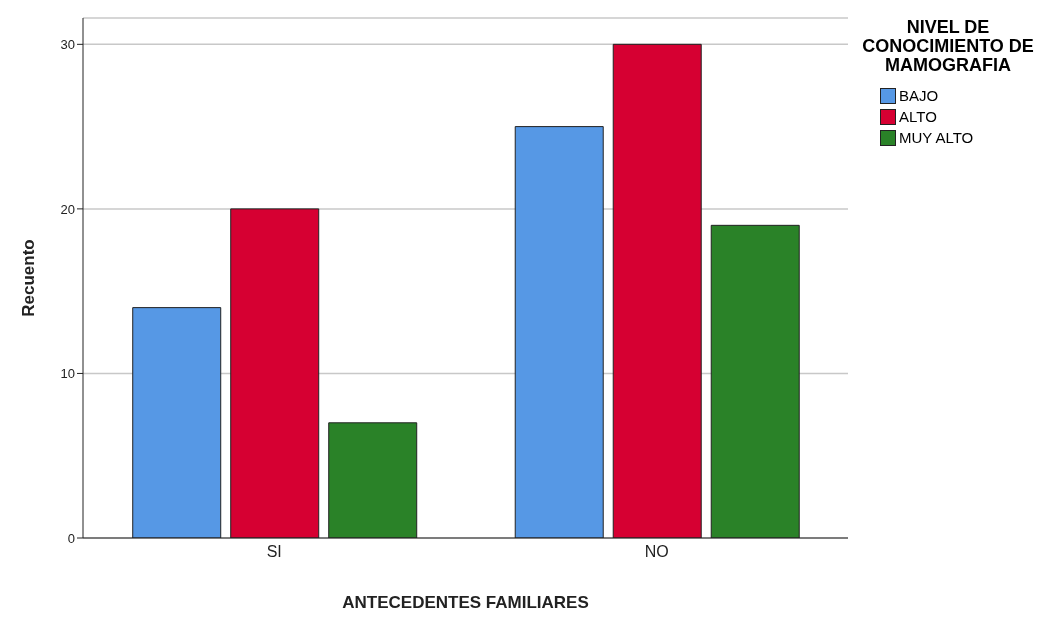 Image resolution: width=1048 pixels, height=631 pixels. I want to click on x-tick-label: NO, so click(656, 552).